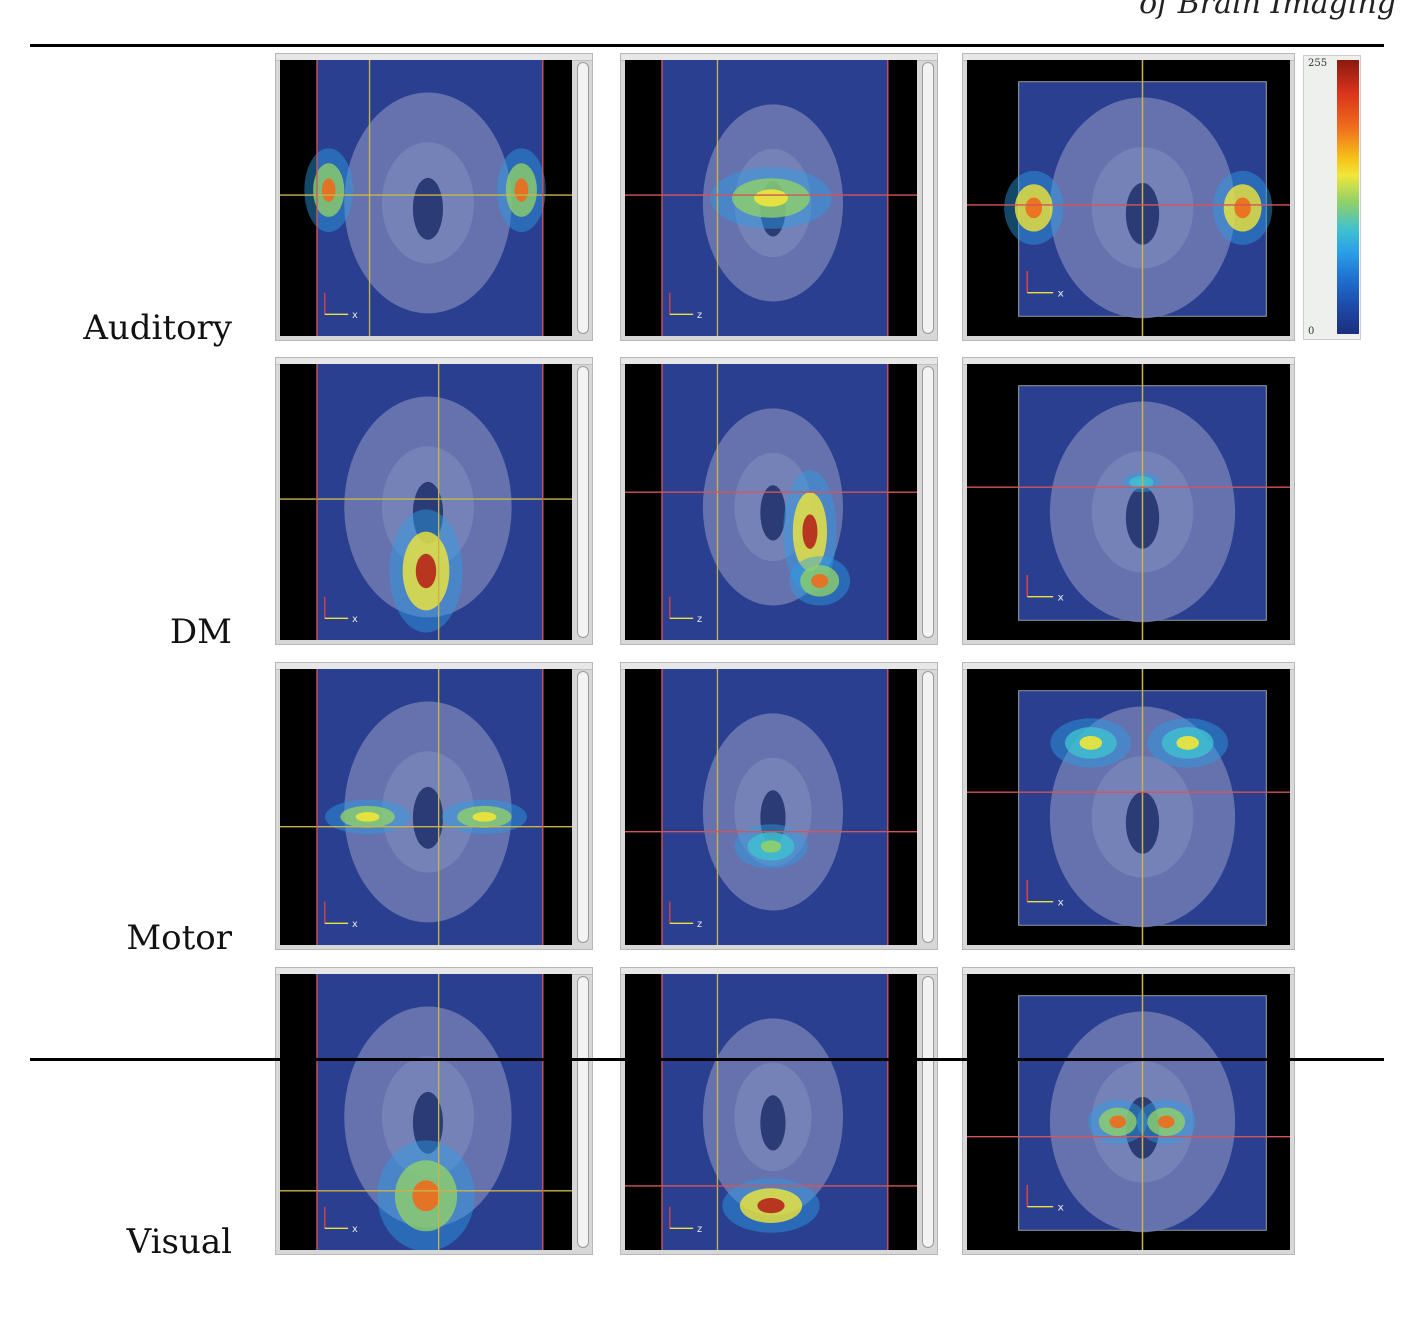  Describe the element at coordinates (1318, 63) in the screenshot. I see `colorbar-max-label: 255` at that location.